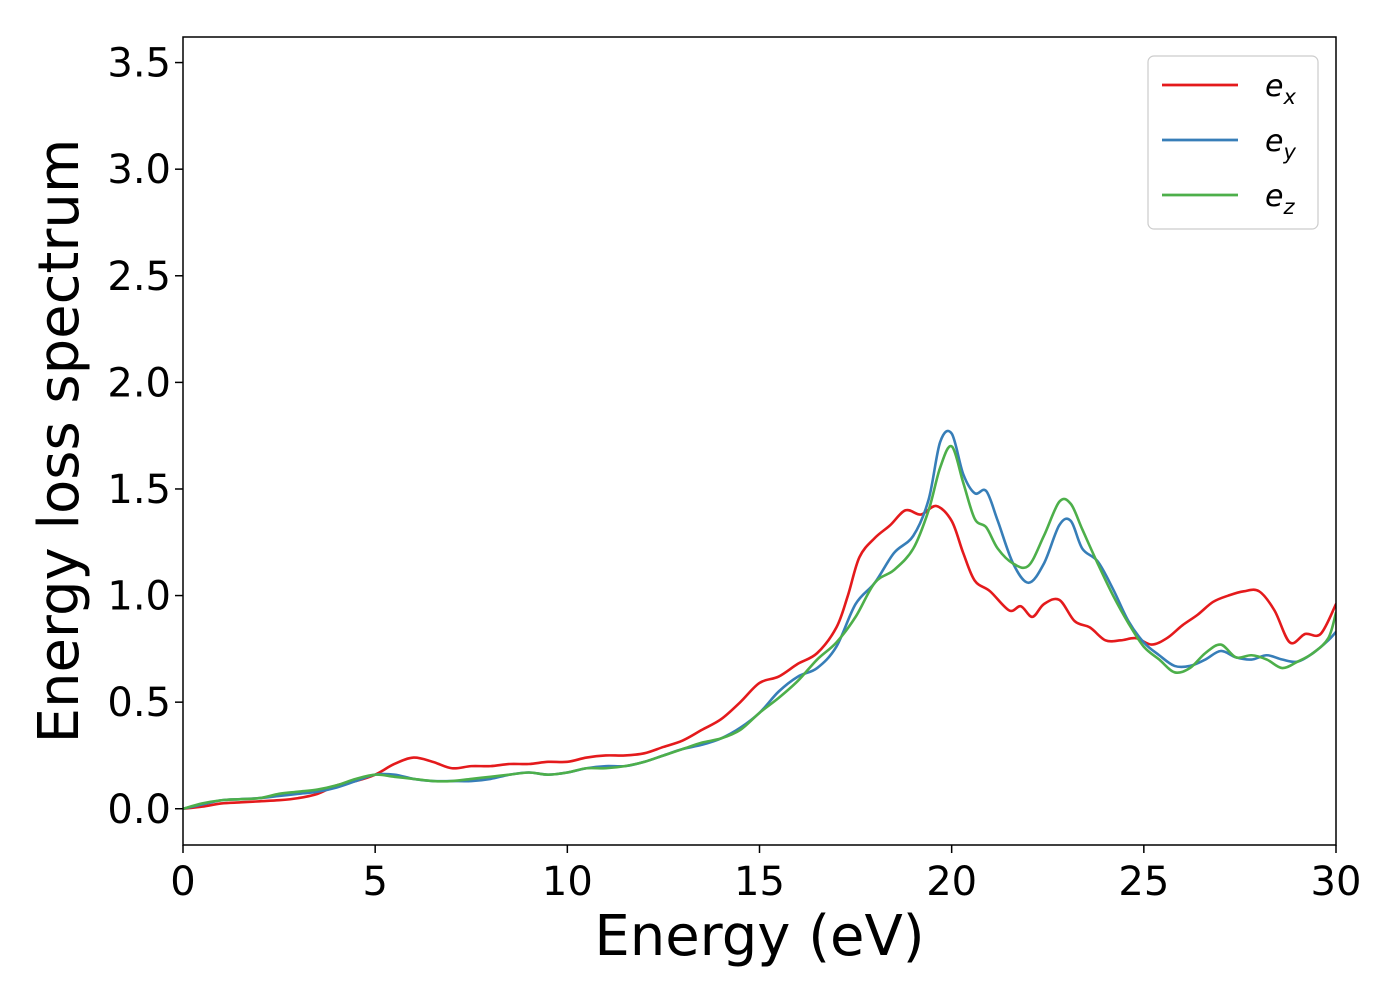 This screenshot has width=1400, height=1000. Describe the element at coordinates (59, 441) in the screenshot. I see `y-axis-label: Energy loss spectrum` at that location.